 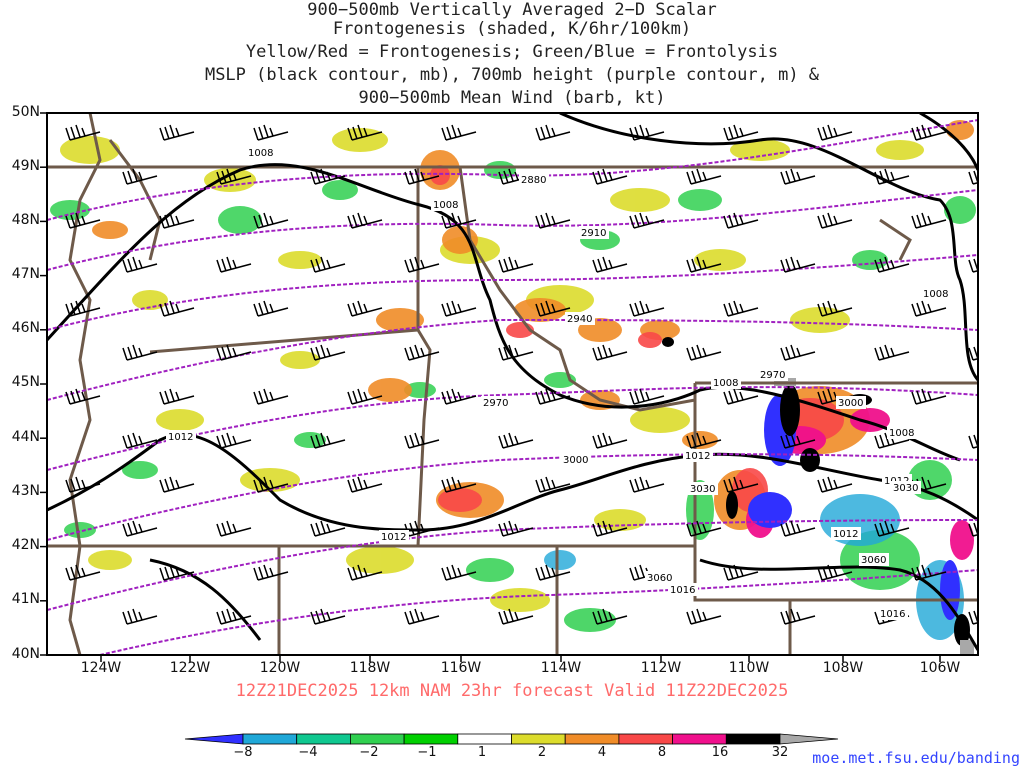 I want to click on colorbar-min-arrow, so click(x=214, y=739).